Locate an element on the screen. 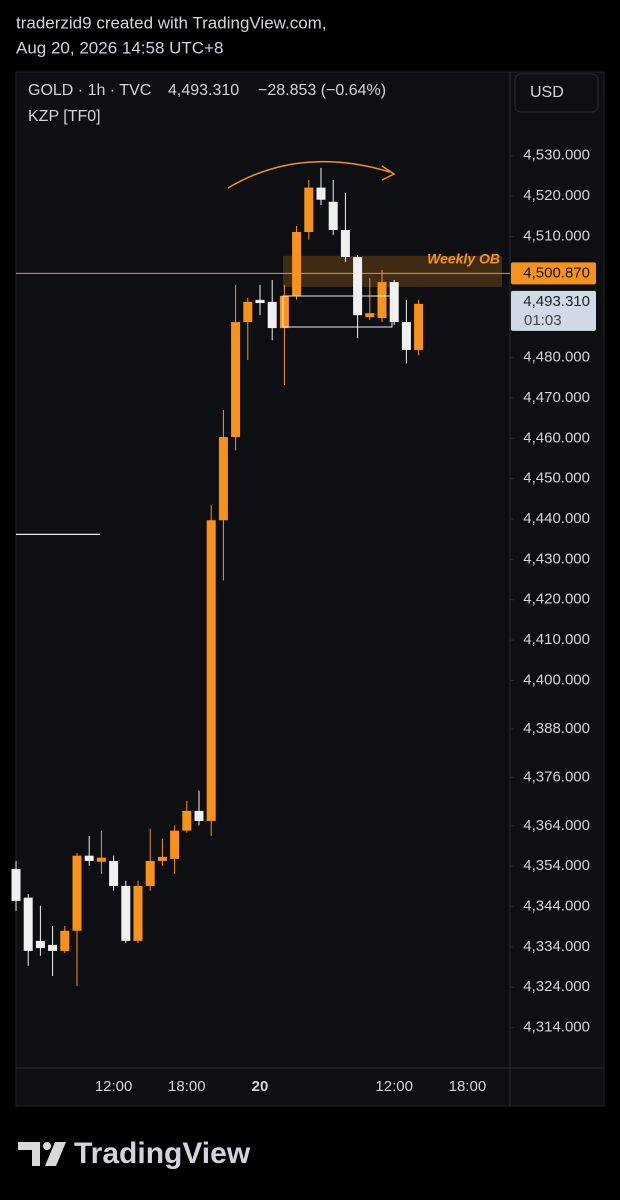 Image resolution: width=620 pixels, height=1200 pixels. y-tick-label: 4,354.000 is located at coordinates (556, 865).